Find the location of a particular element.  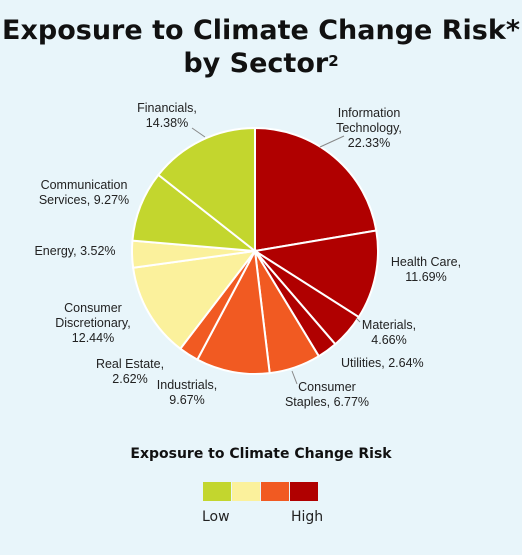

slice-label-energy: Energy, 3.52% is located at coordinates (74, 251).